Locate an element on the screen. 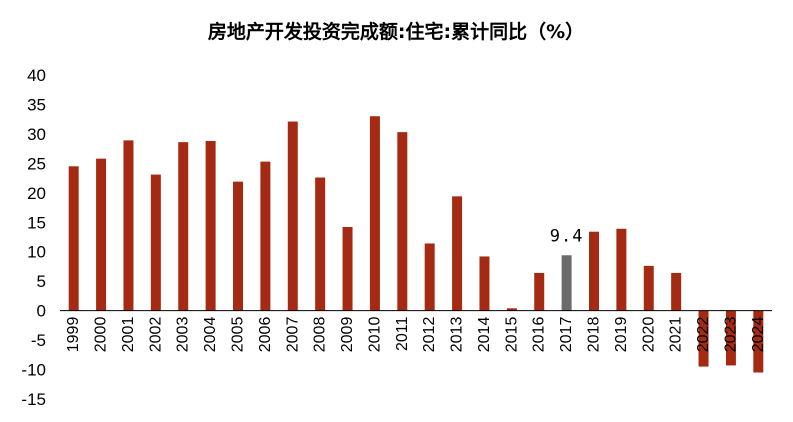  bar-2015 is located at coordinates (511, 309).